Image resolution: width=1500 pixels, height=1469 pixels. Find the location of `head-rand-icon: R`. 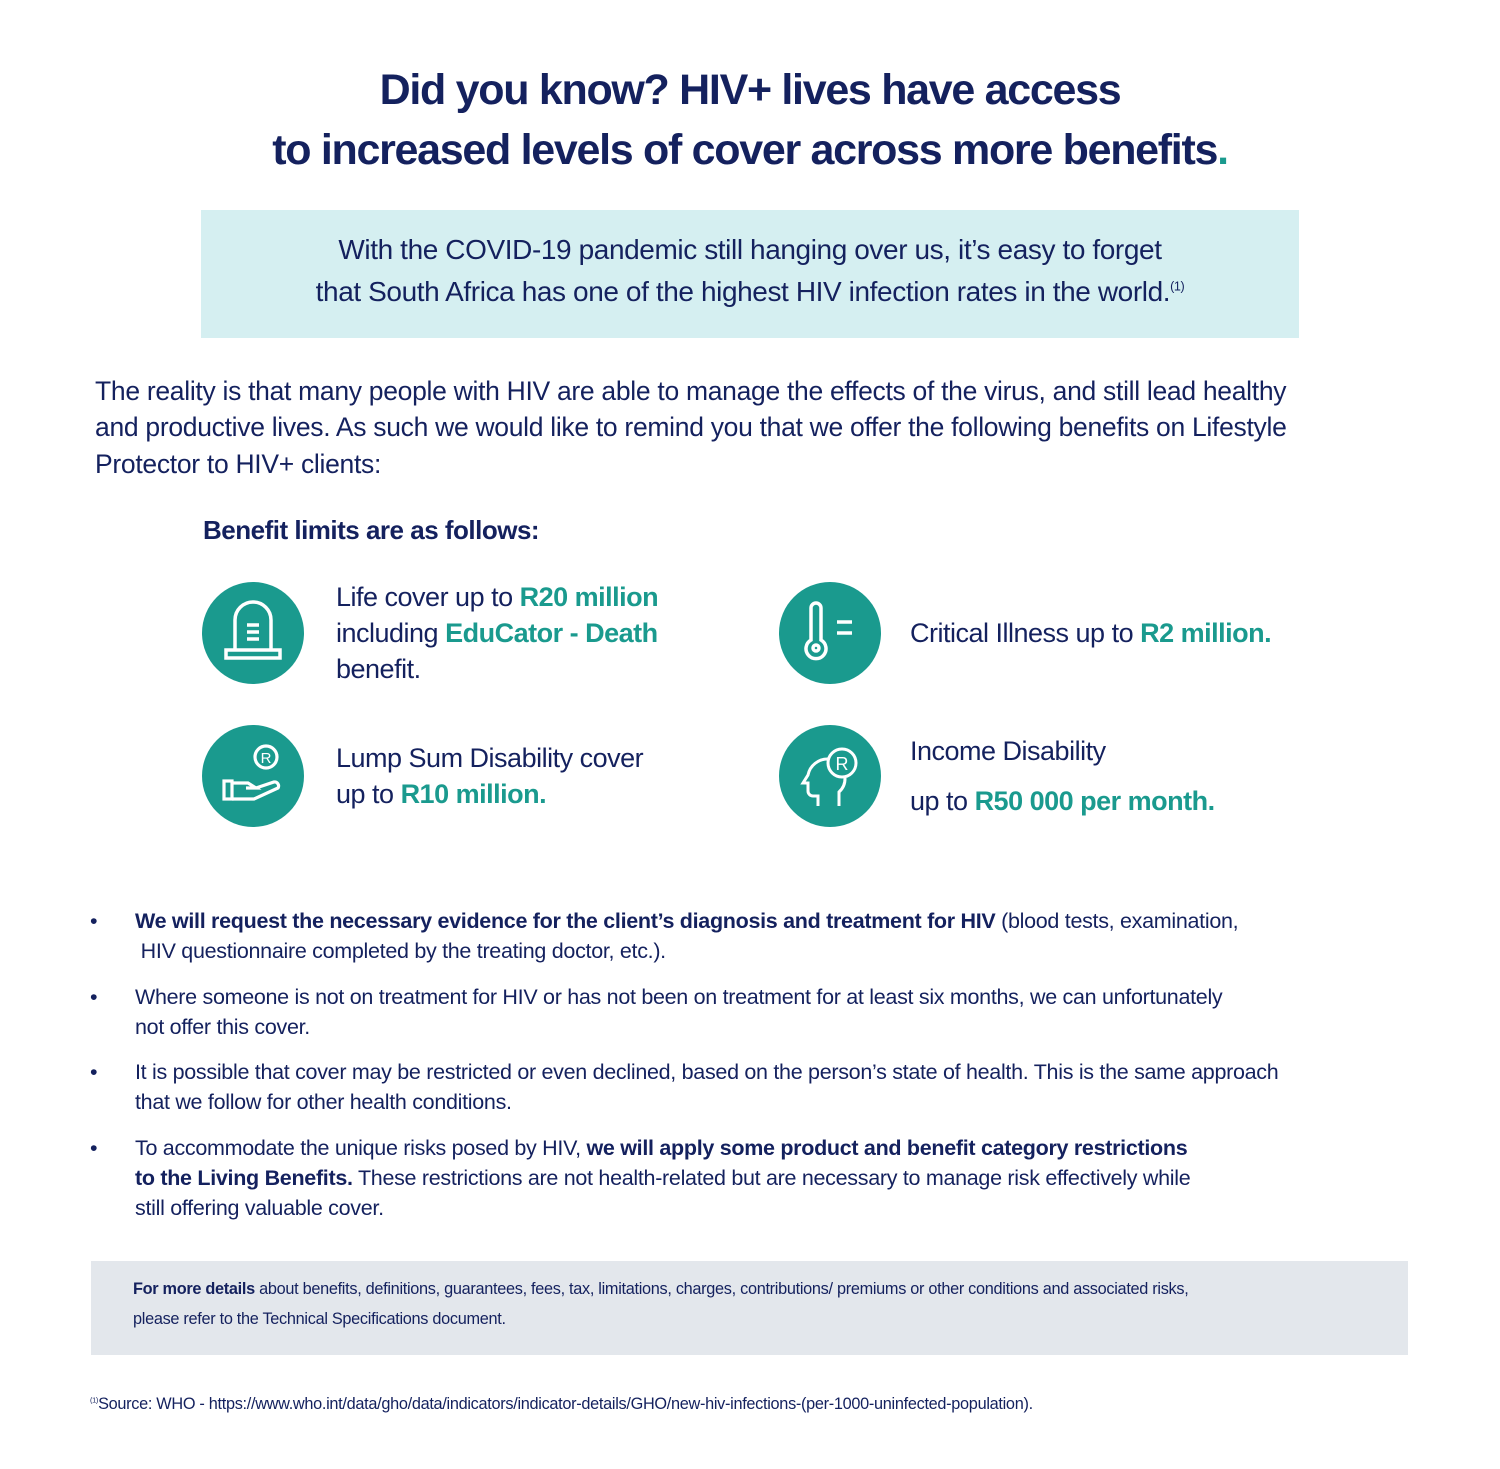

head-rand-icon: R is located at coordinates (830, 776).